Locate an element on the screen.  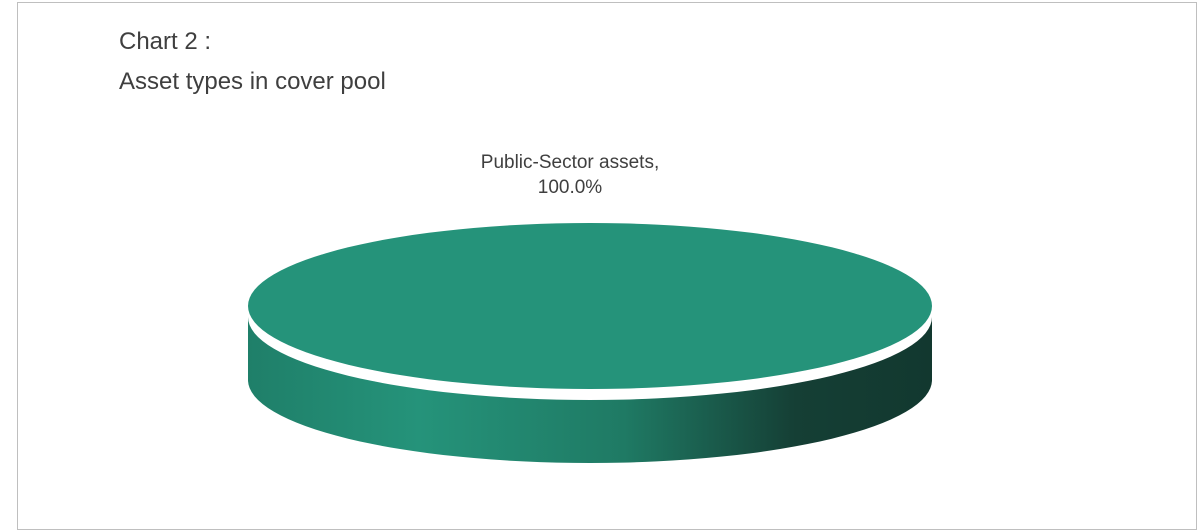
chart-title-line-2: Asset types in cover pool is located at coordinates (252, 81).